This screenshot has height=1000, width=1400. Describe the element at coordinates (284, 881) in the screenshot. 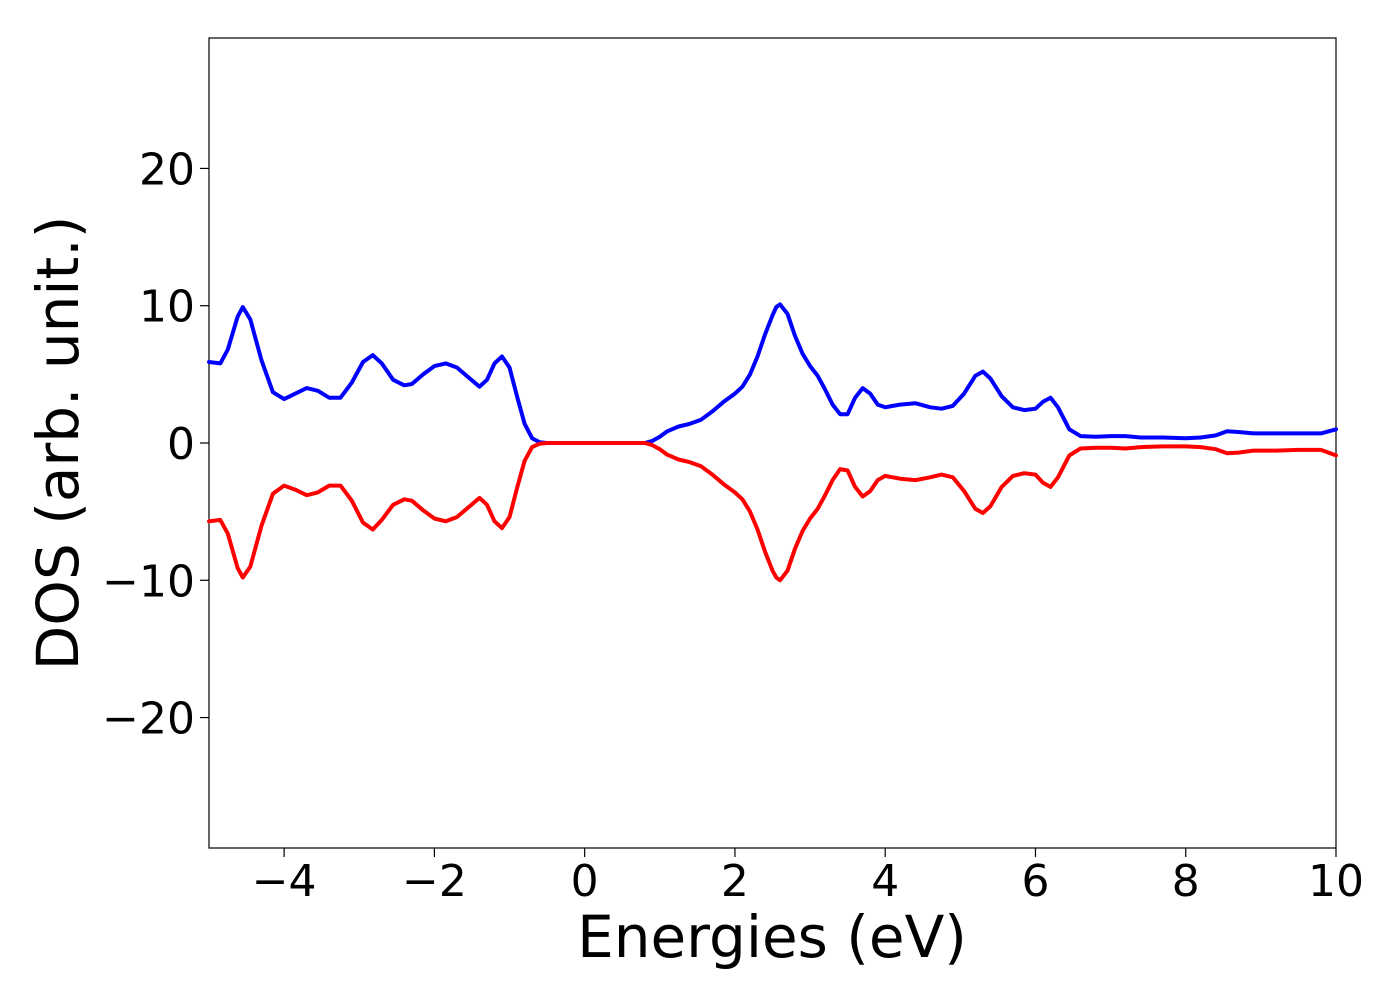

I see `x-tick-label: −4` at that location.